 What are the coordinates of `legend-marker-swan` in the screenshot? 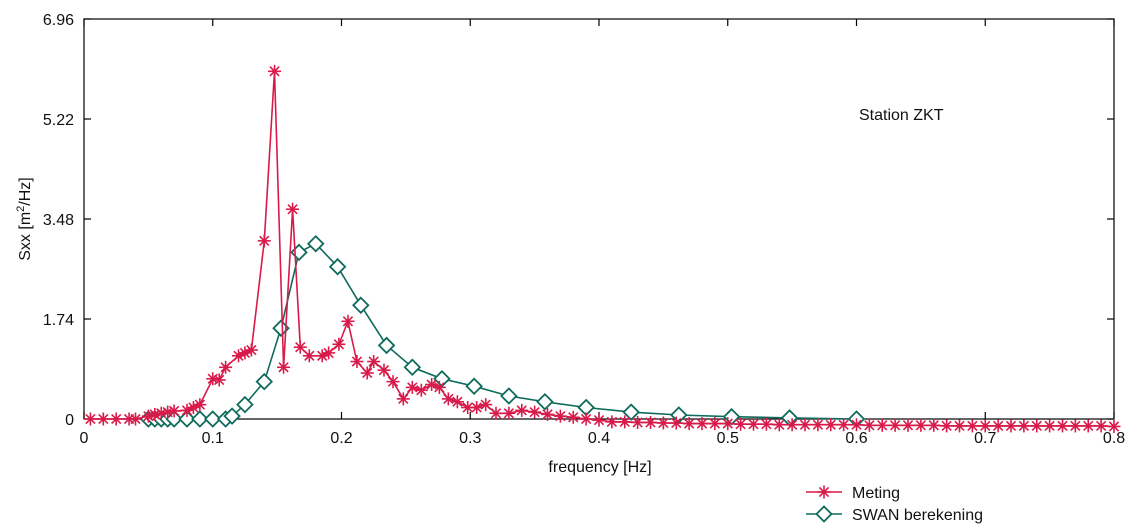 It's located at (824, 514).